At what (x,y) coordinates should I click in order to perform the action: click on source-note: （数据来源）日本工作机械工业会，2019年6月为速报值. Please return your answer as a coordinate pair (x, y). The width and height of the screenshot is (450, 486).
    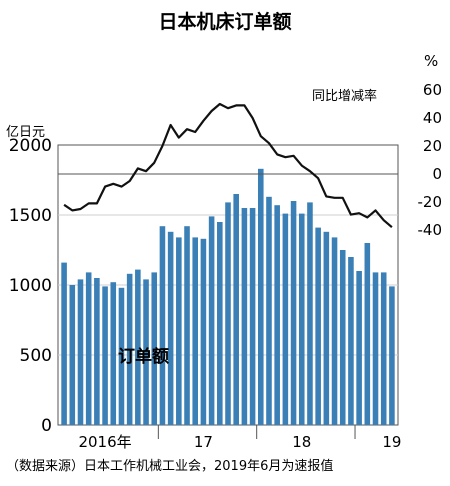
    Looking at the image, I should click on (169, 466).